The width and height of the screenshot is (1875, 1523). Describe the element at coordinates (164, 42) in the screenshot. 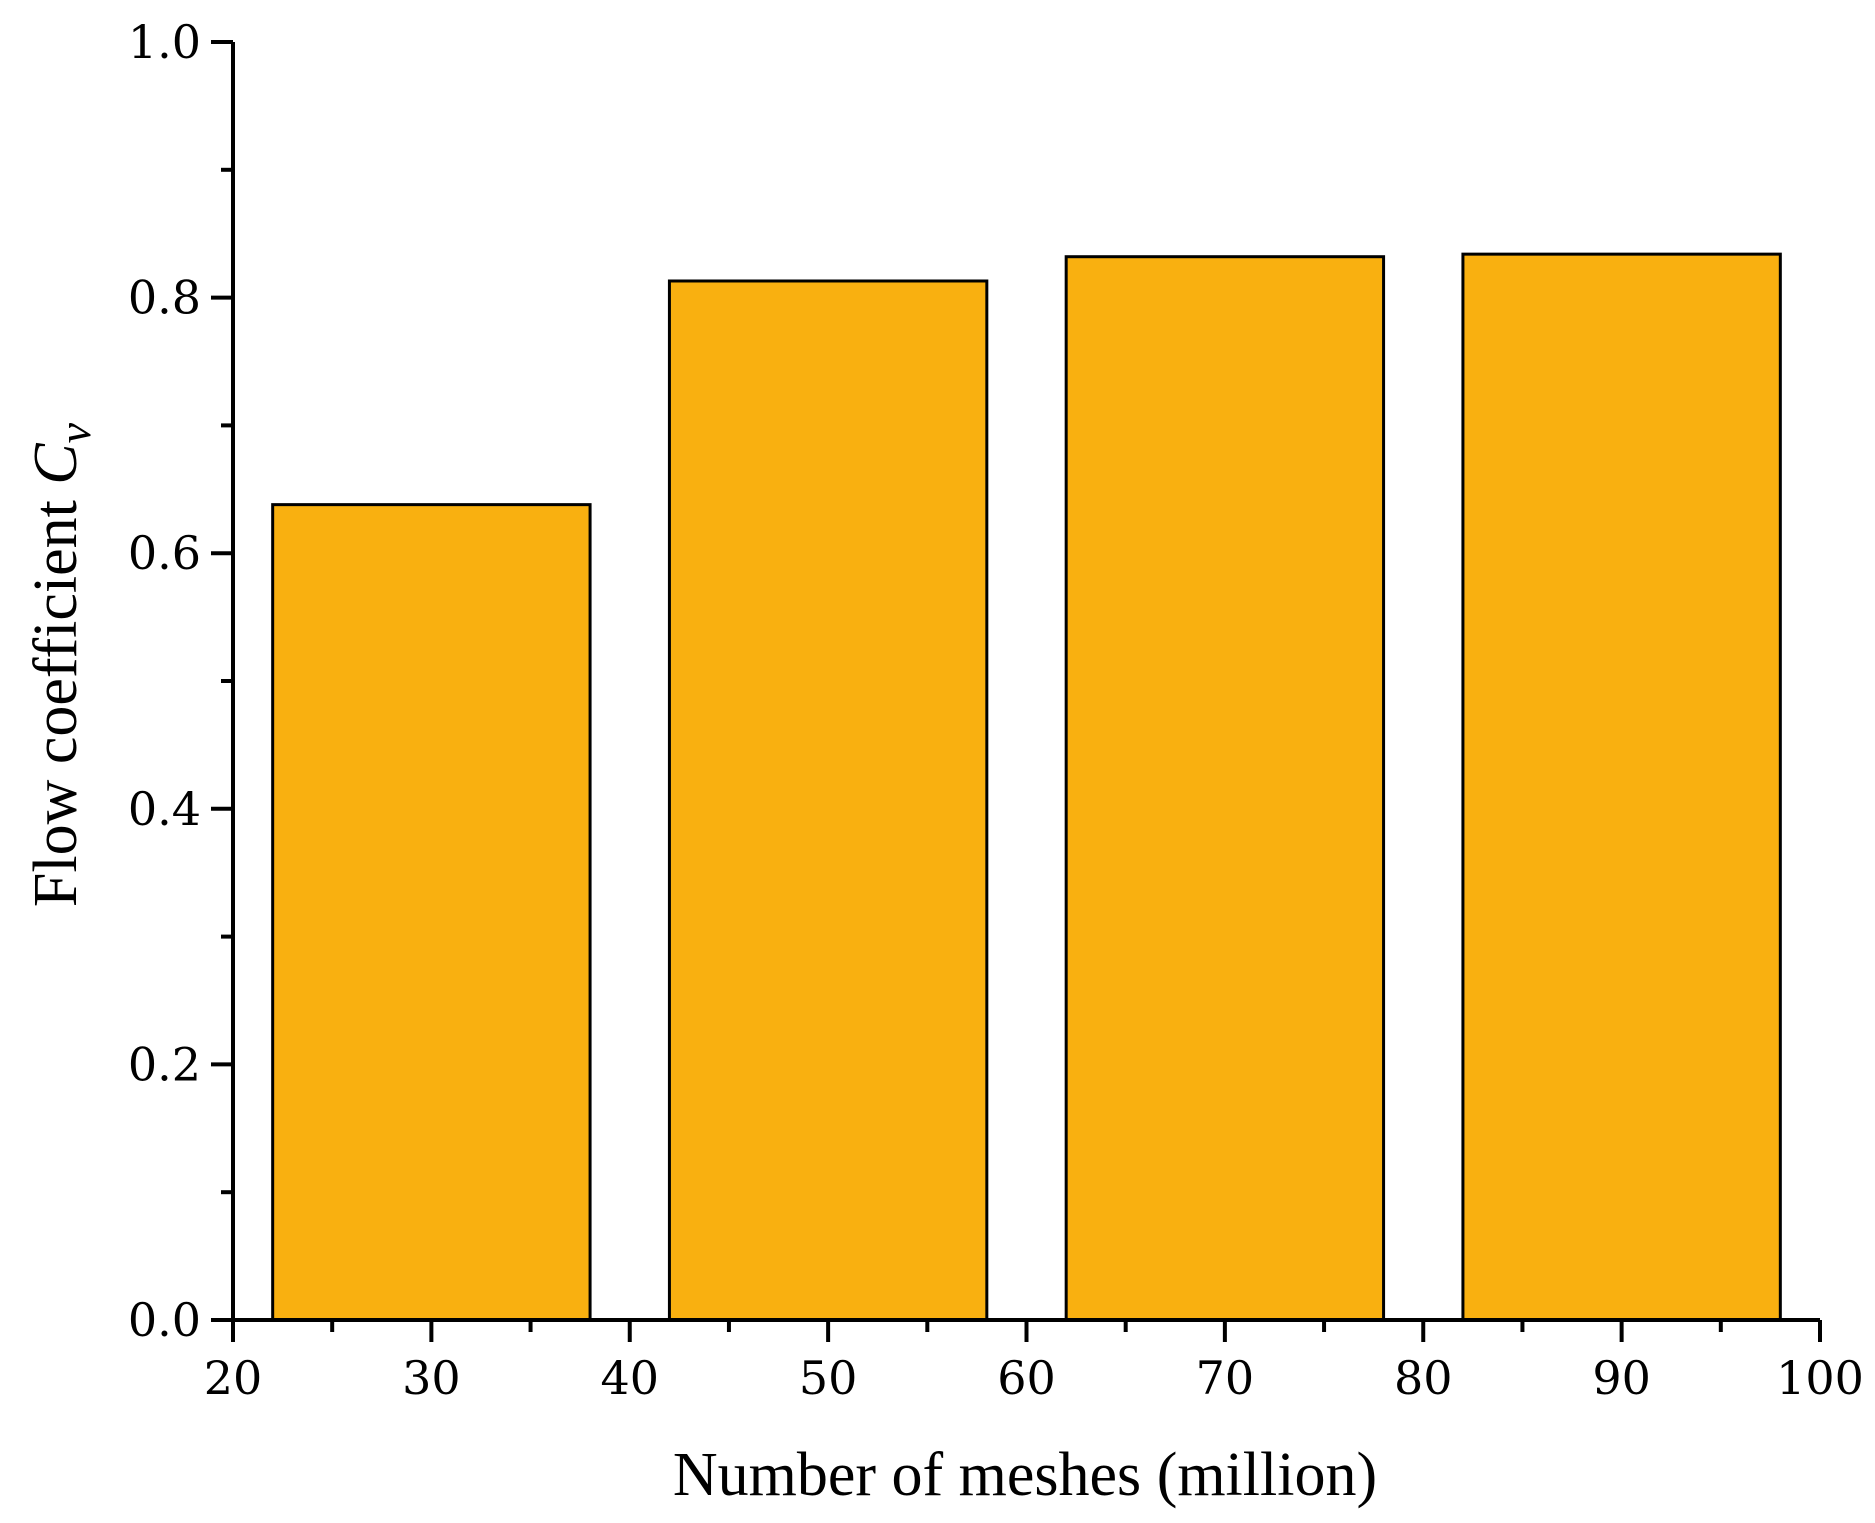

I see `y-tick-label: 1.0` at that location.